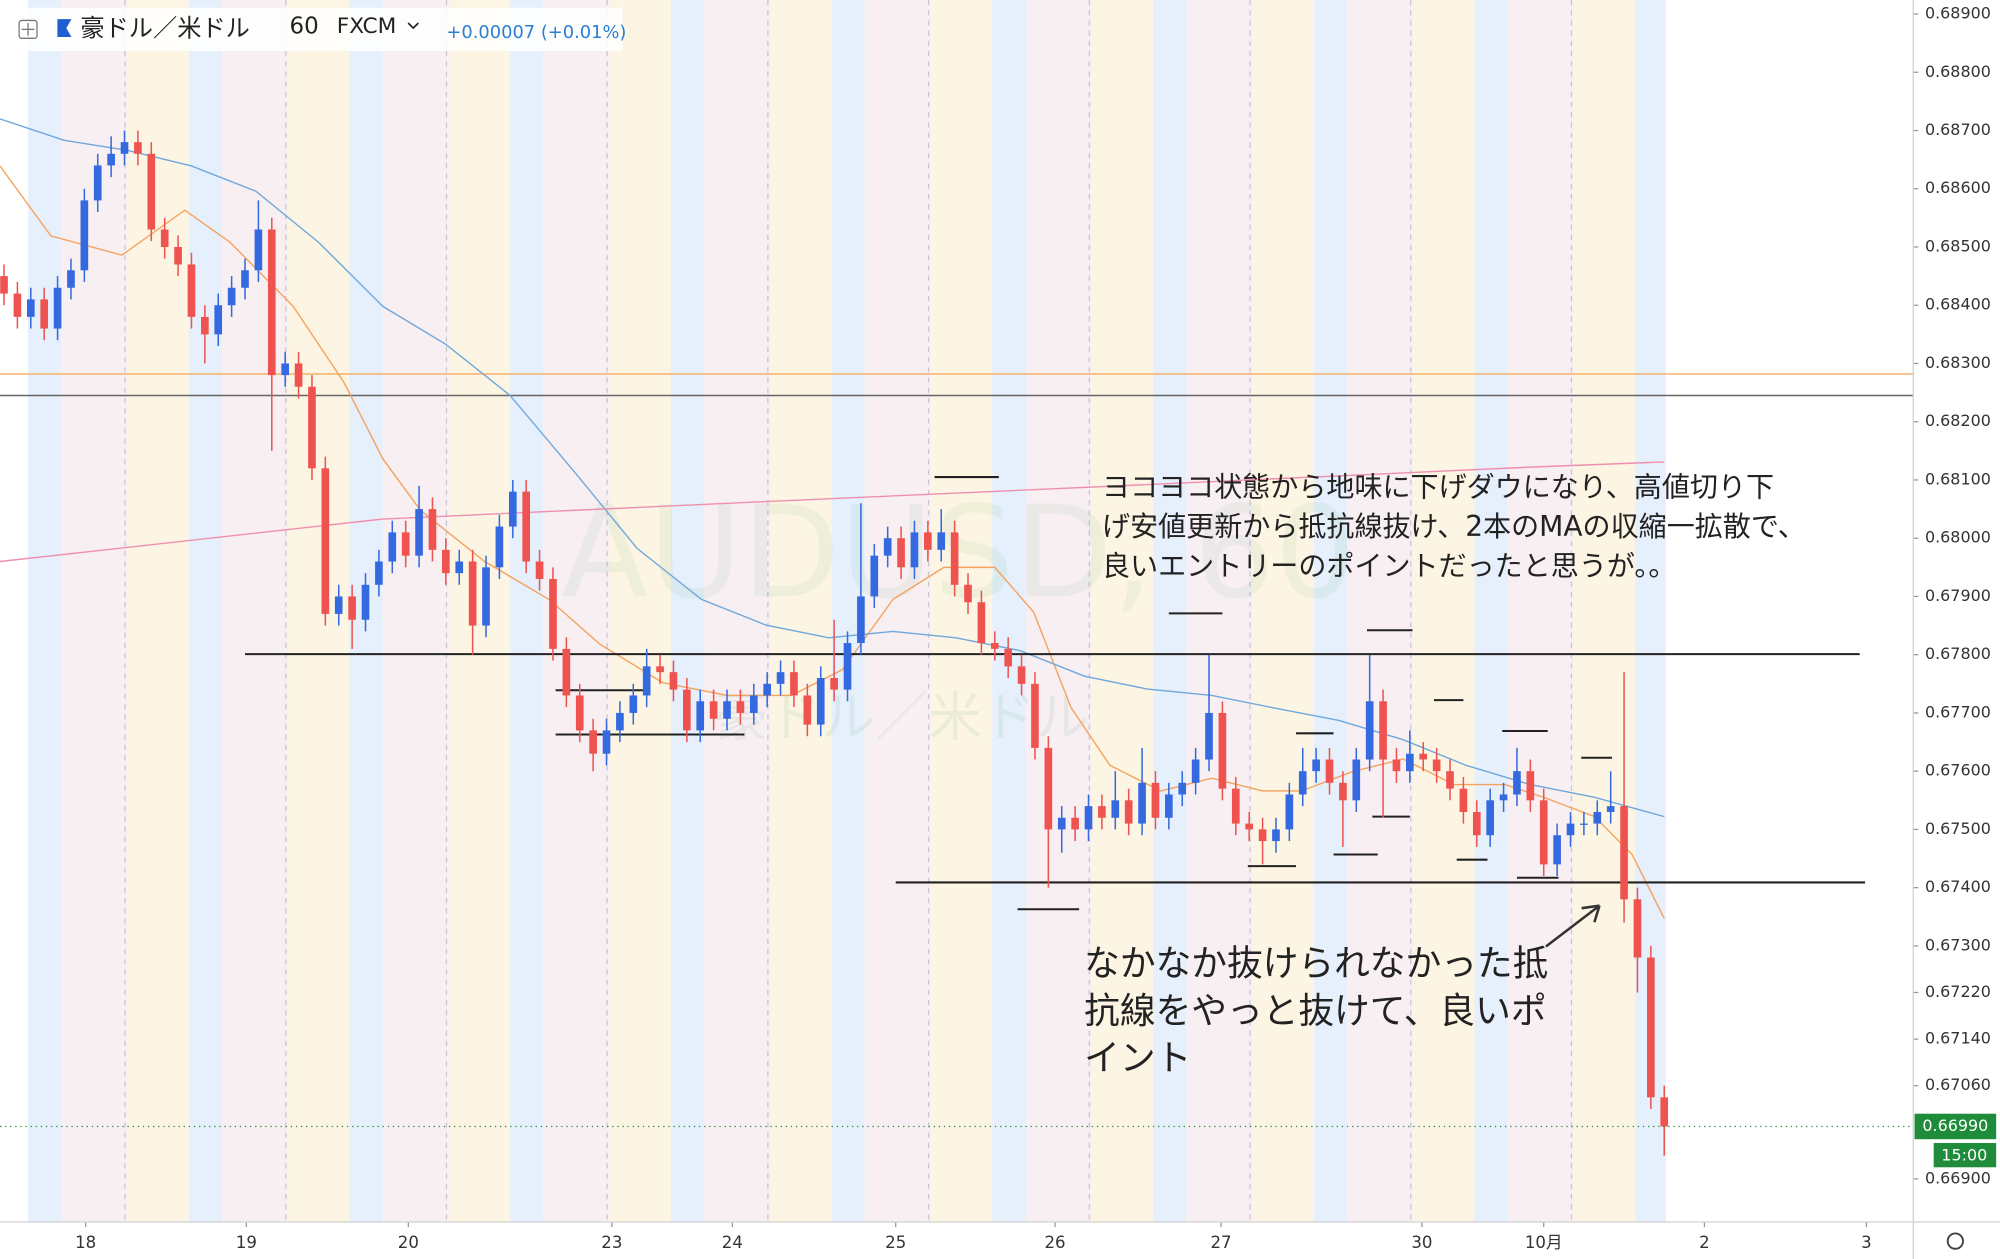  I want to click on settings-icon, so click(1955, 1241).